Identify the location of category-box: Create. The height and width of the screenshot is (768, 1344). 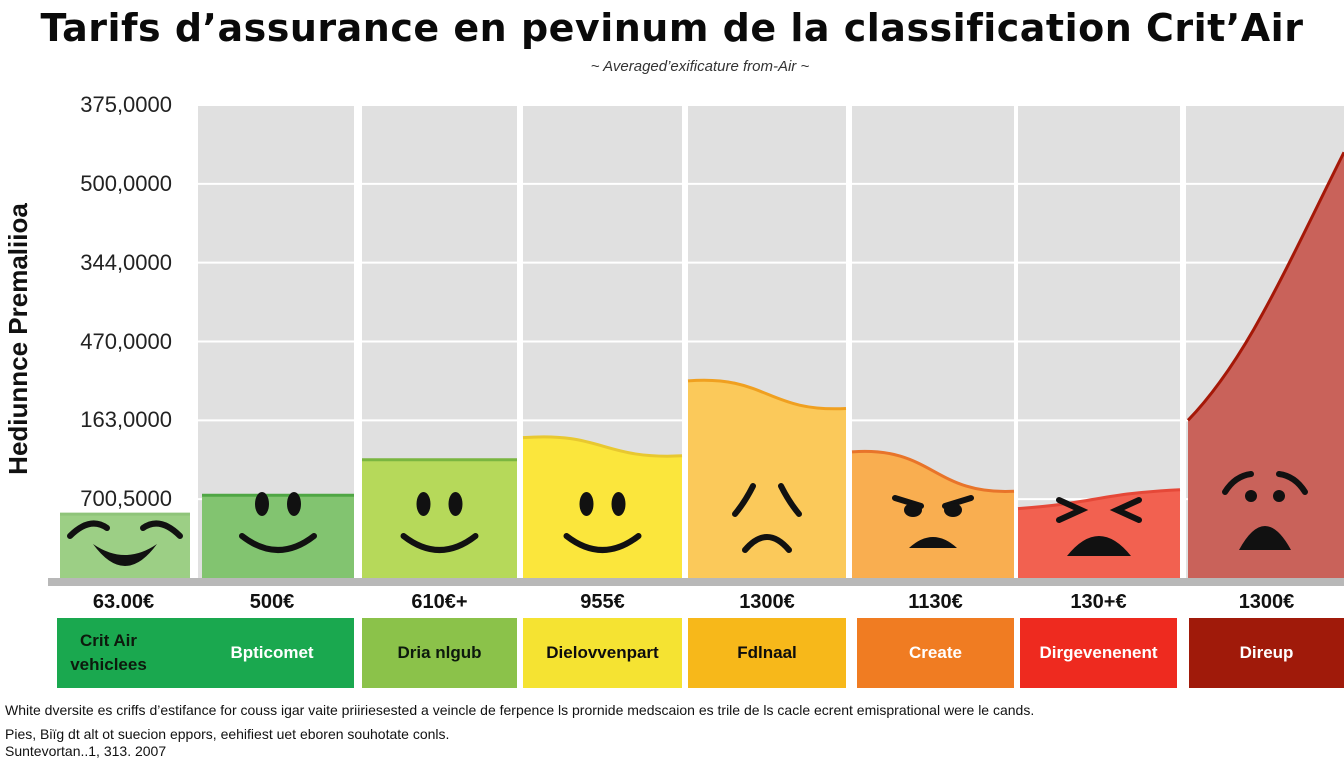
(935, 653).